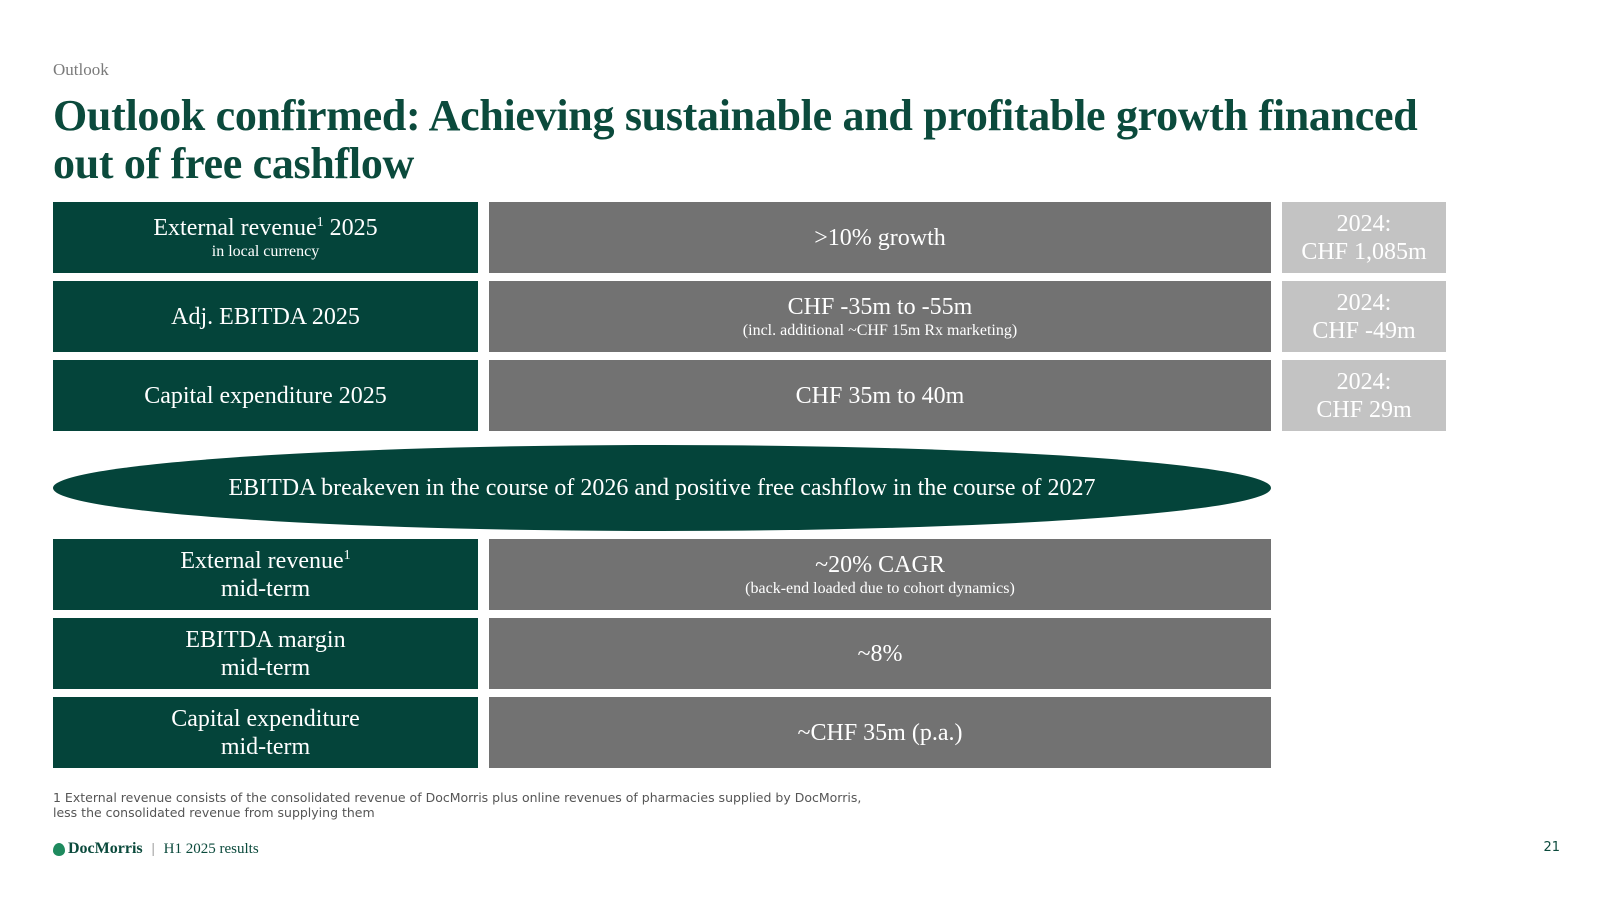 The width and height of the screenshot is (1600, 900). What do you see at coordinates (59, 849) in the screenshot?
I see `leaf-icon` at bounding box center [59, 849].